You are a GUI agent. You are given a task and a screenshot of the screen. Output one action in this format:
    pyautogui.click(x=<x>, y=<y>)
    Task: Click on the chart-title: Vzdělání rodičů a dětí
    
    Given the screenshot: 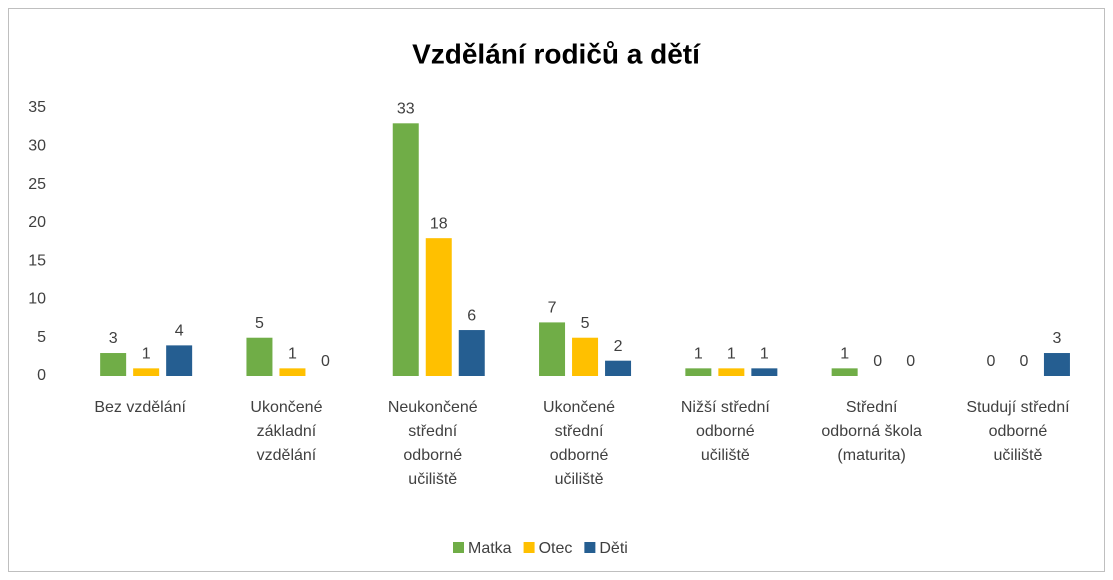 What is the action you would take?
    pyautogui.click(x=556, y=53)
    